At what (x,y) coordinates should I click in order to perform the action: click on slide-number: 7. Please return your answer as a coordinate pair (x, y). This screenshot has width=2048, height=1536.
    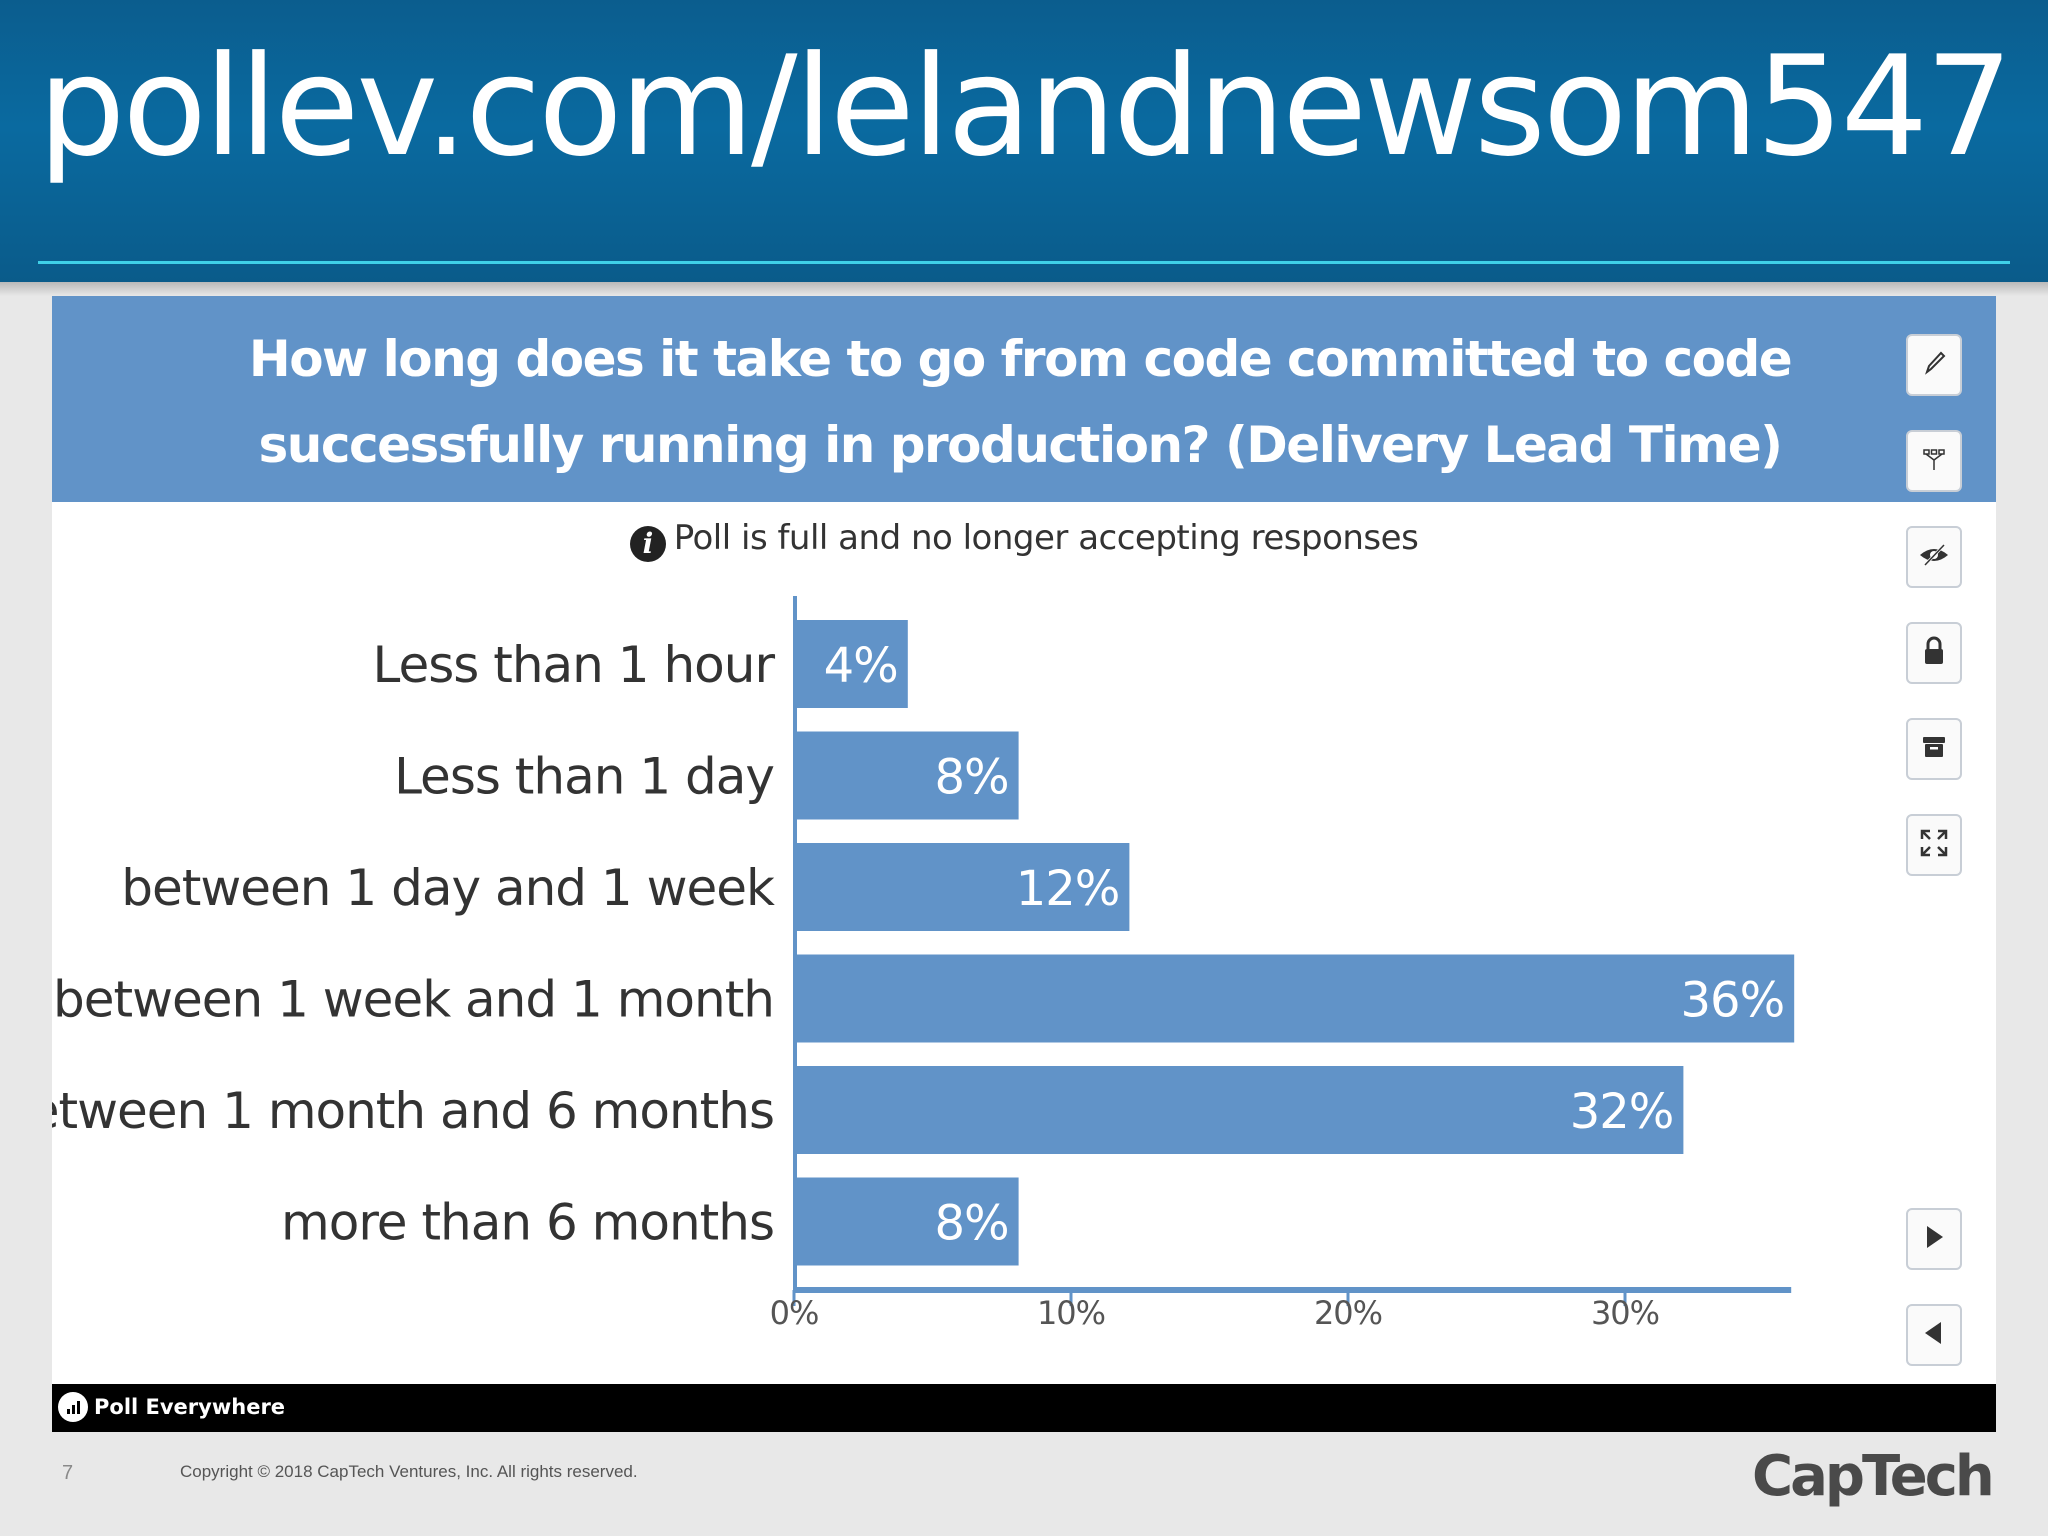
    Looking at the image, I should click on (68, 1473).